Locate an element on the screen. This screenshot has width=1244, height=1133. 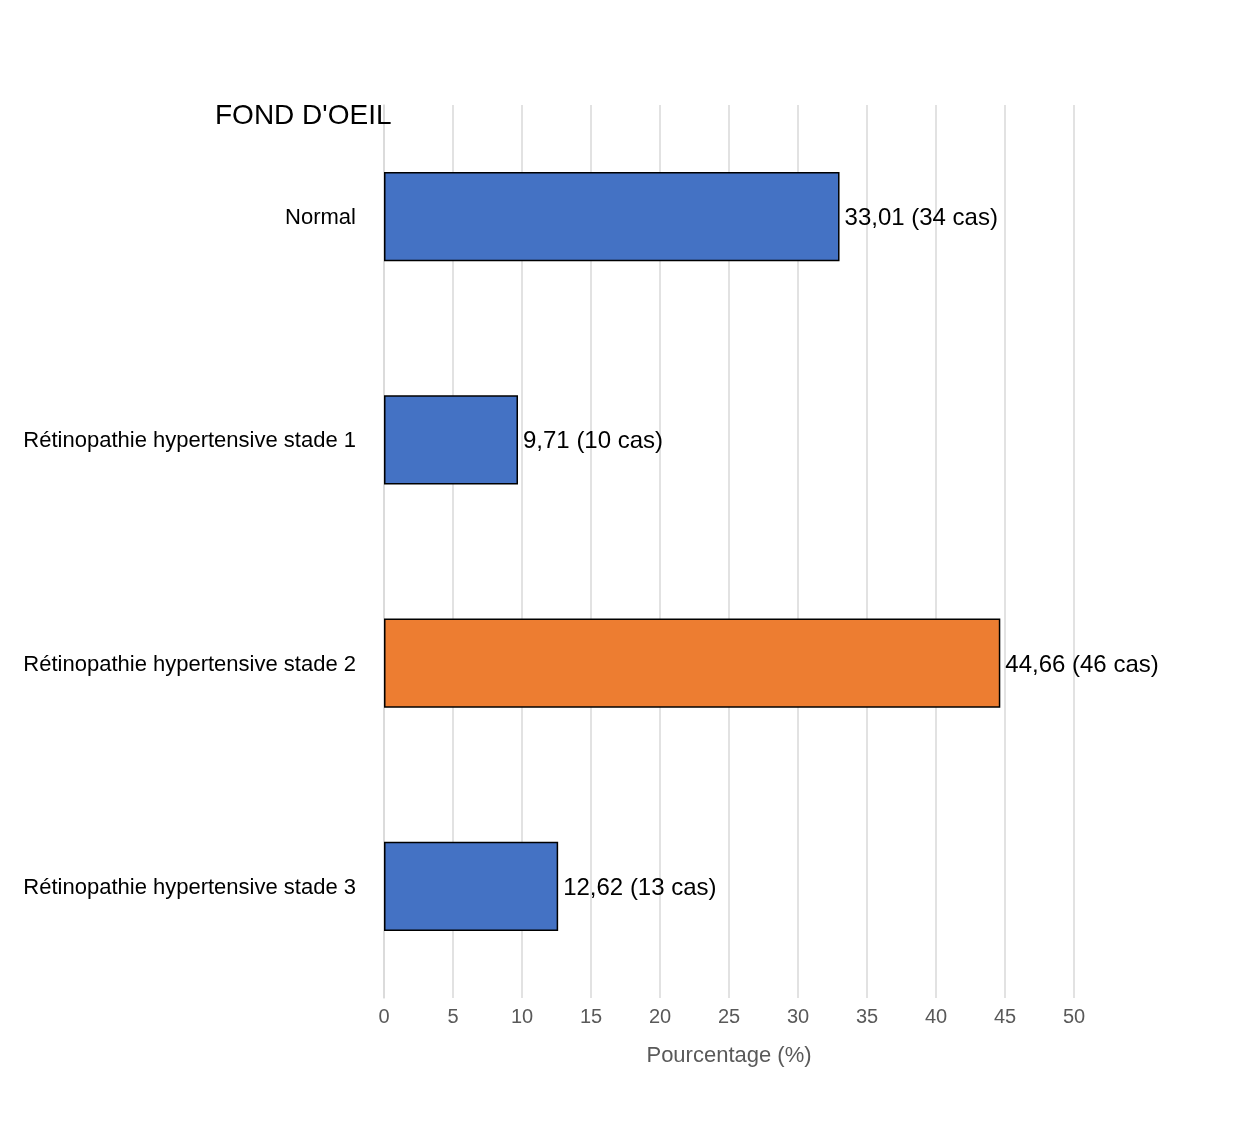
x-tick-label: 0 is located at coordinates (384, 1016).